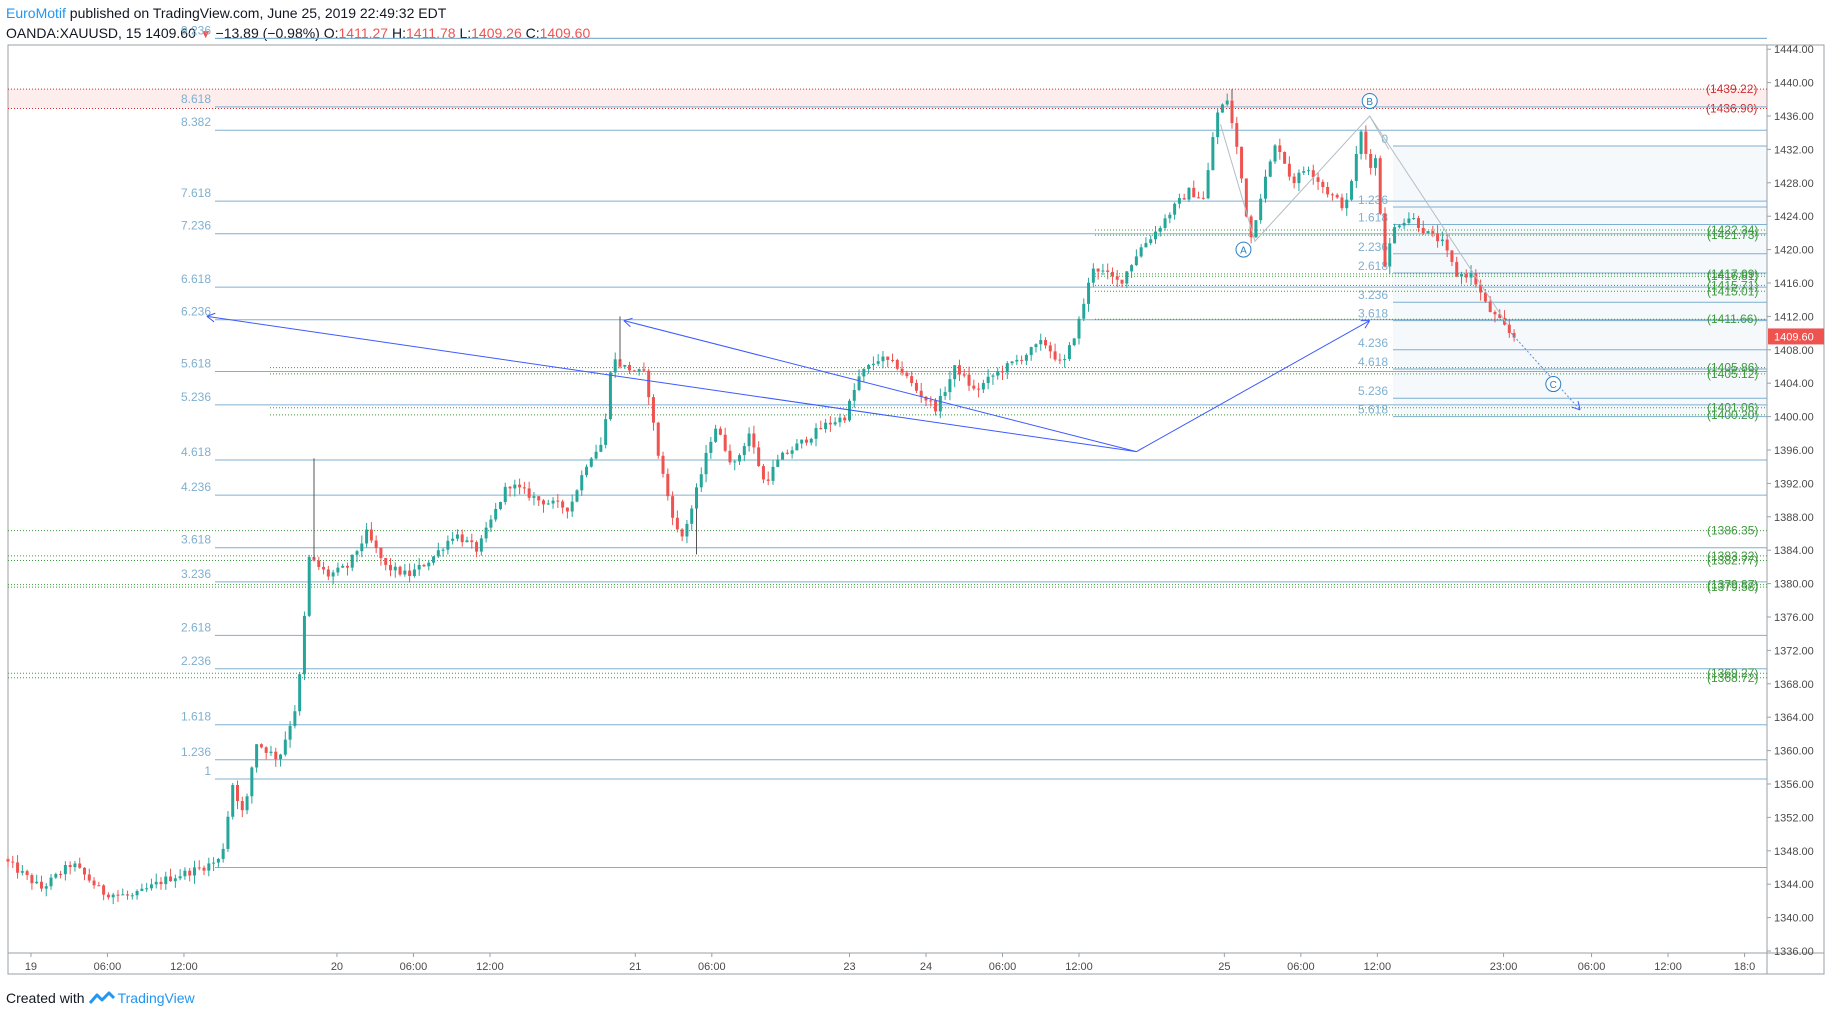 This screenshot has height=1018, width=1828. What do you see at coordinates (1373, 391) in the screenshot?
I see `fib-extension-label: 5.236` at bounding box center [1373, 391].